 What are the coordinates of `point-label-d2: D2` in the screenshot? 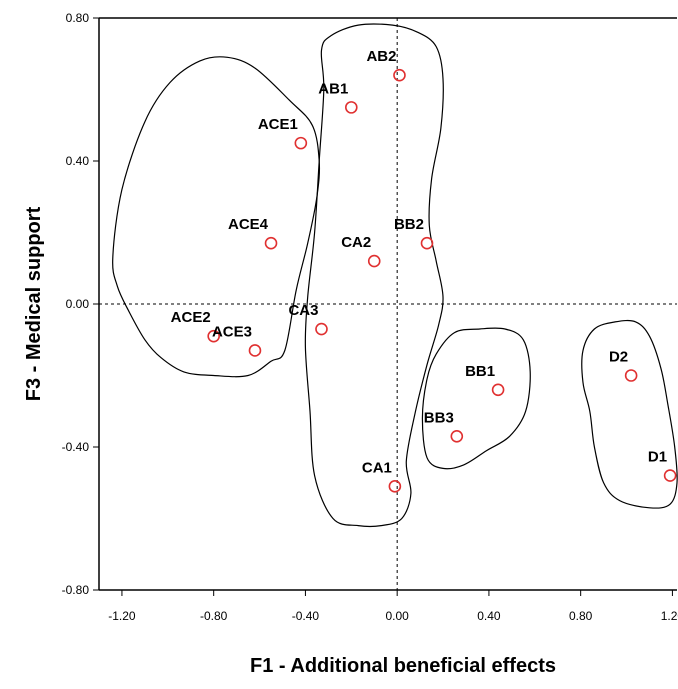 It's located at (618, 357).